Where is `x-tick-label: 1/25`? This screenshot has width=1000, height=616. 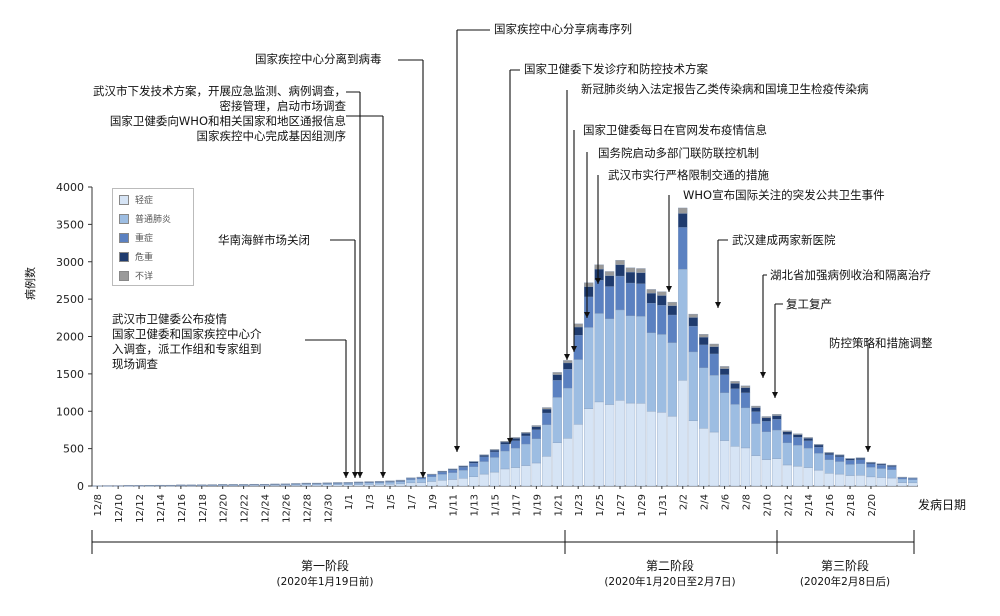
x-tick-label: 1/25 is located at coordinates (600, 505).